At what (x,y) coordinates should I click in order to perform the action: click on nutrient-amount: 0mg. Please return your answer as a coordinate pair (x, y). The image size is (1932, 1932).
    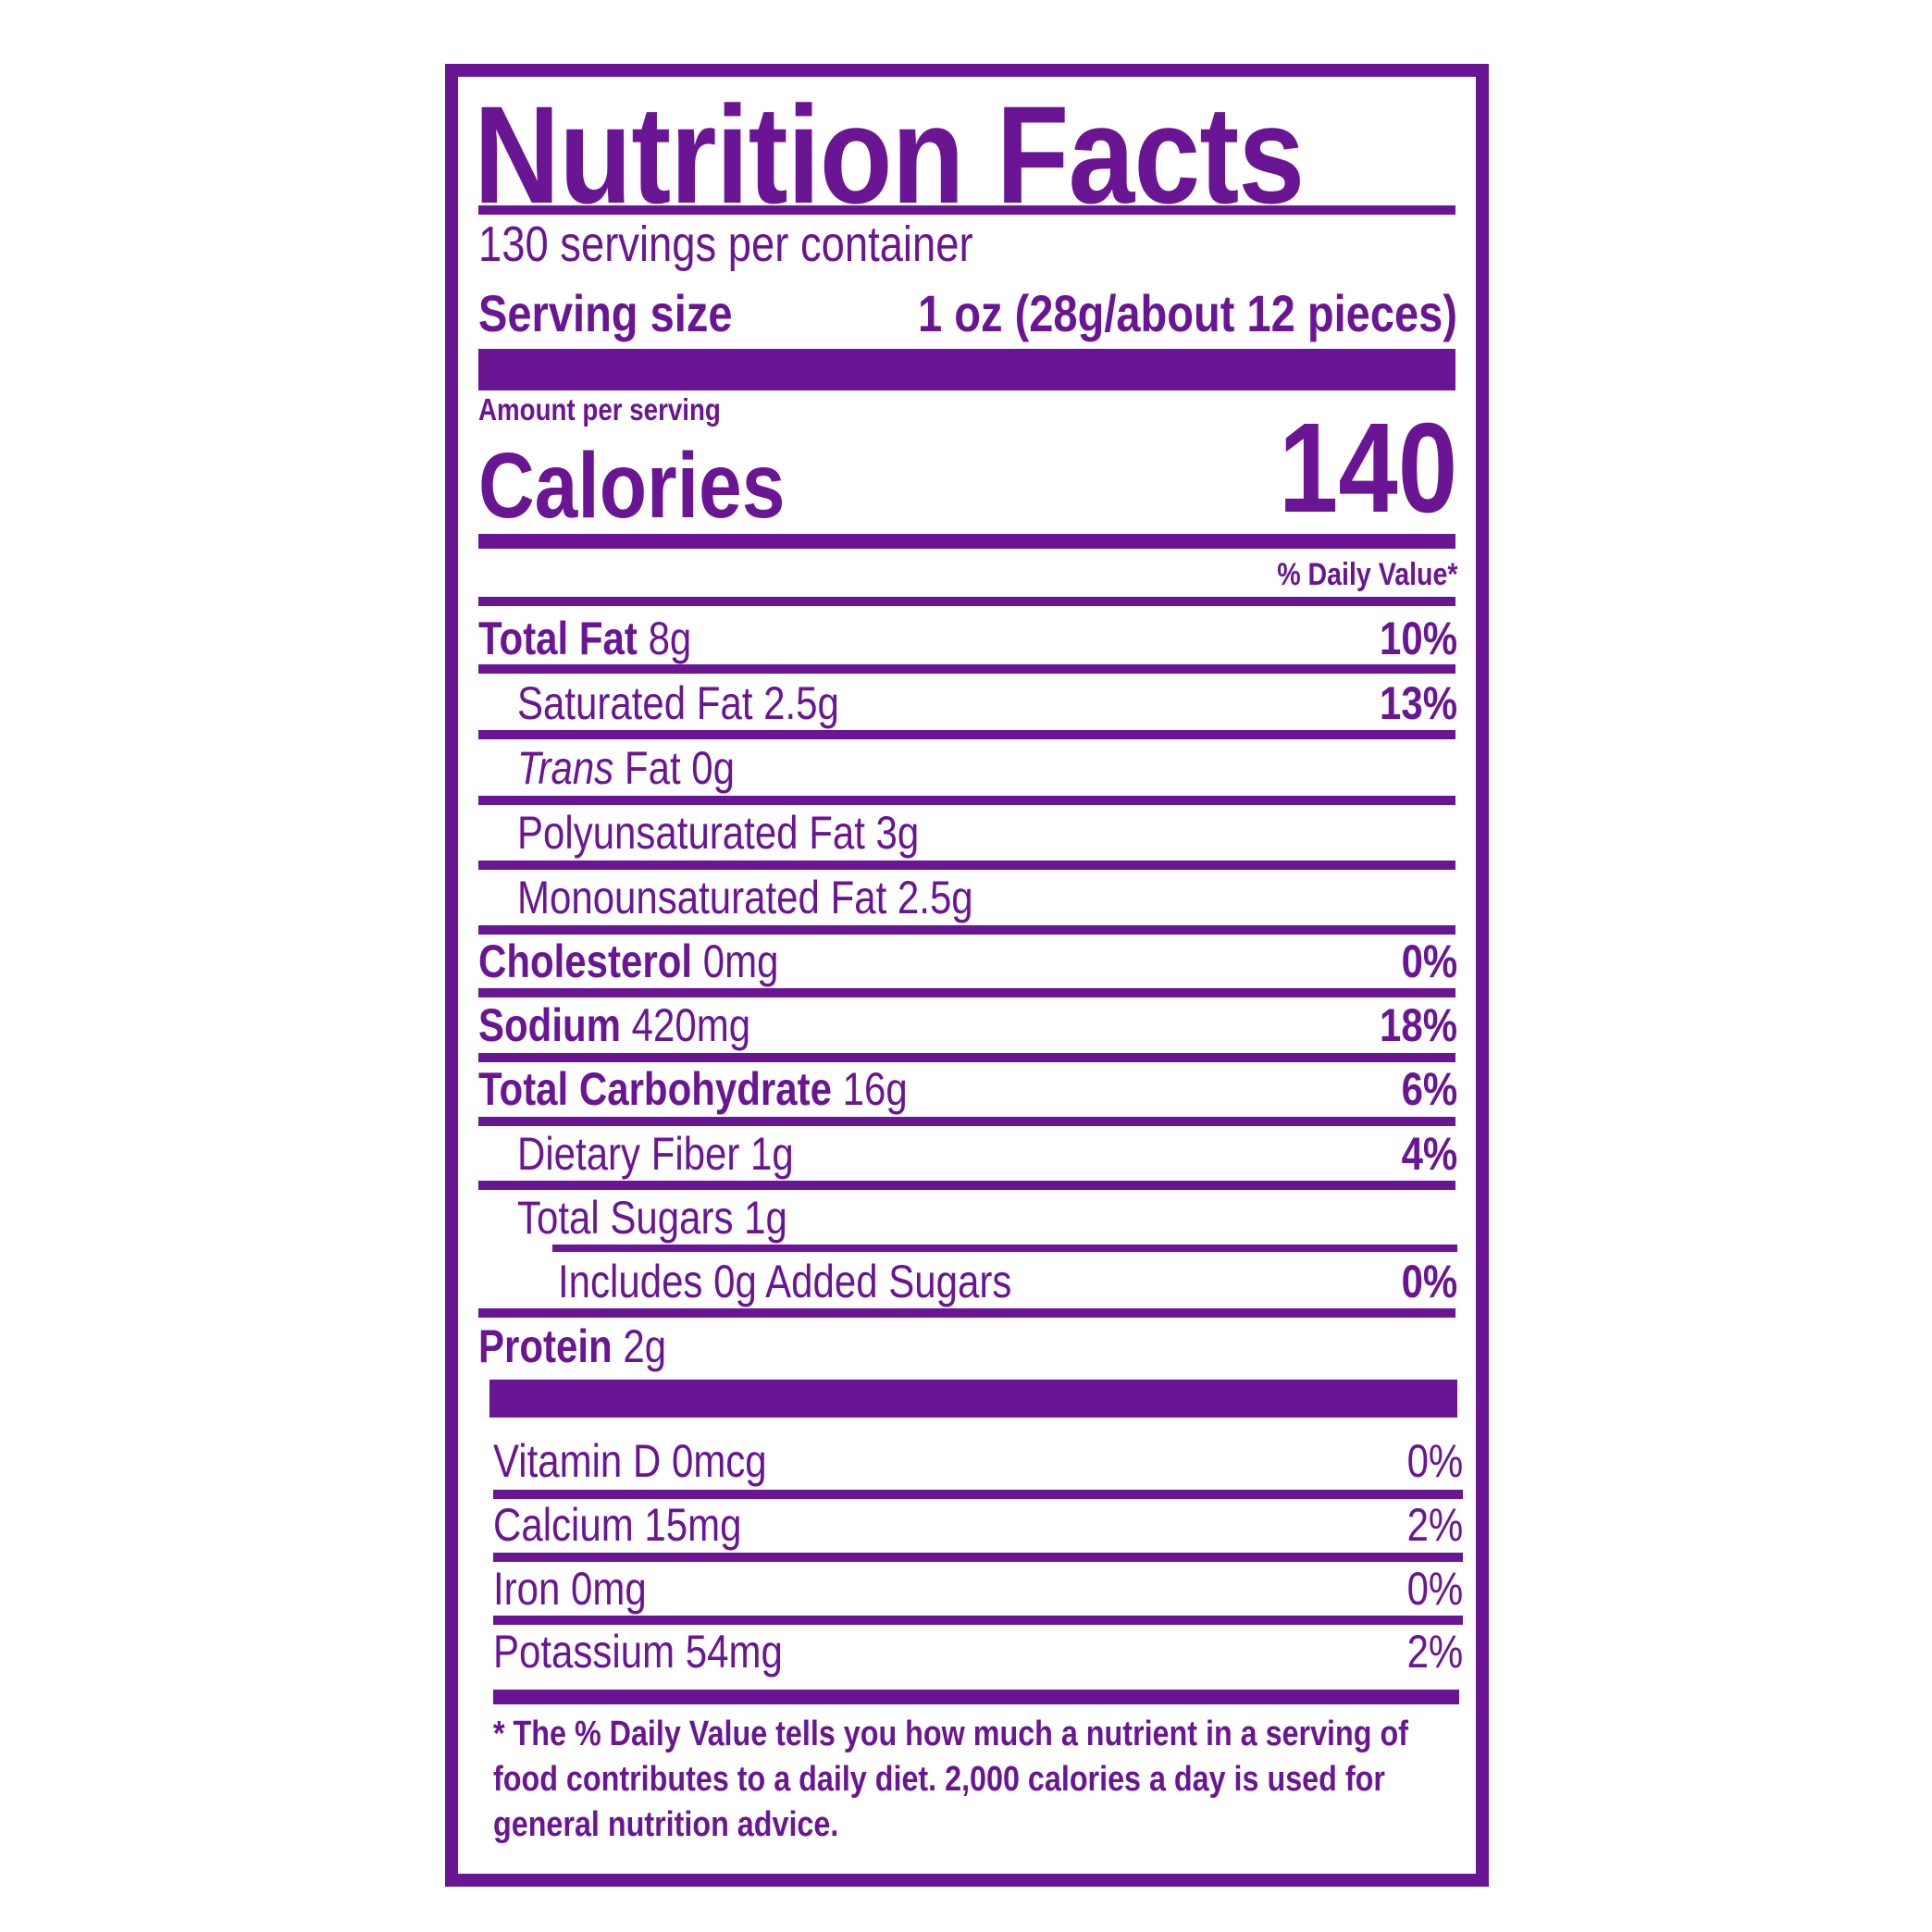
    Looking at the image, I should click on (740, 961).